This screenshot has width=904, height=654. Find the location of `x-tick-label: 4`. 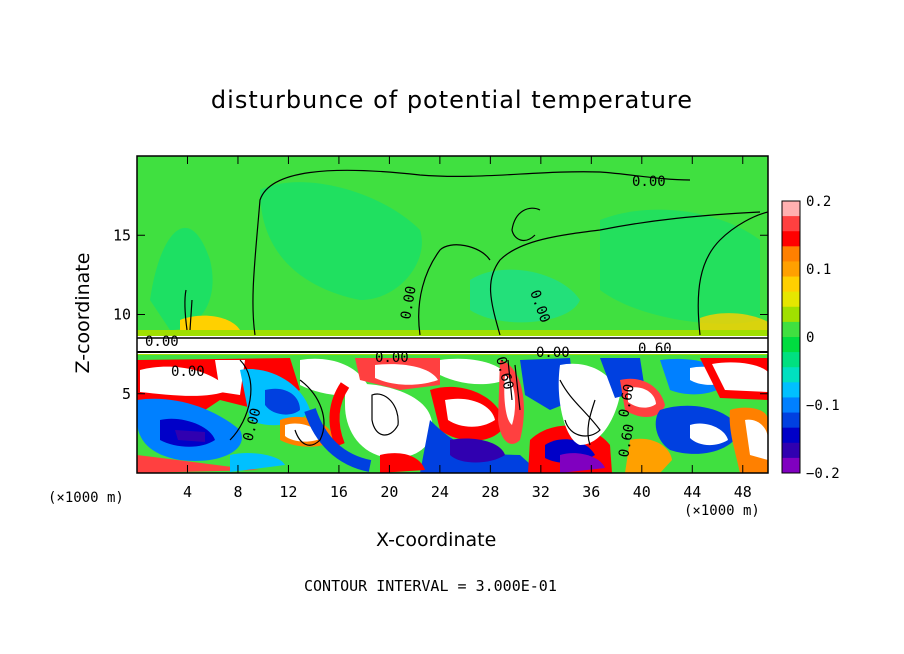

x-tick-label: 4 is located at coordinates (187, 492).